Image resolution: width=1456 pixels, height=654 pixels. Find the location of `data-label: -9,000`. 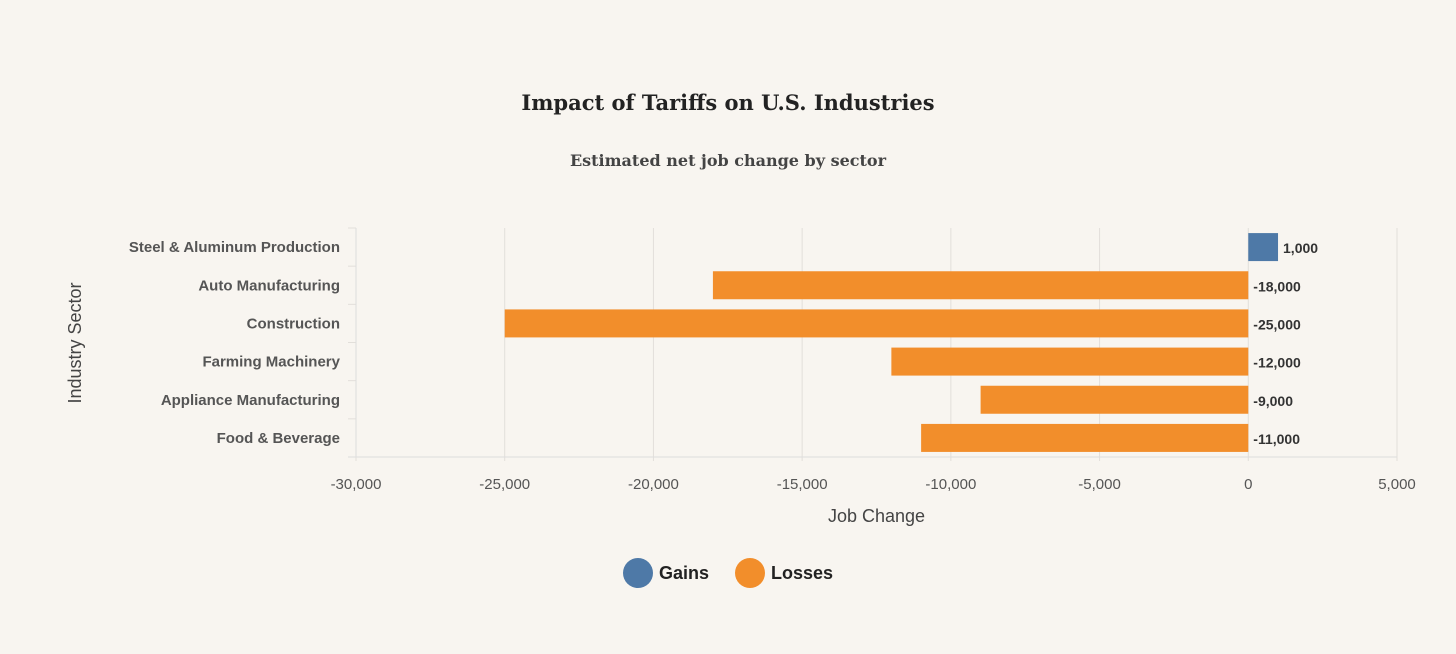

data-label: -9,000 is located at coordinates (1273, 401).